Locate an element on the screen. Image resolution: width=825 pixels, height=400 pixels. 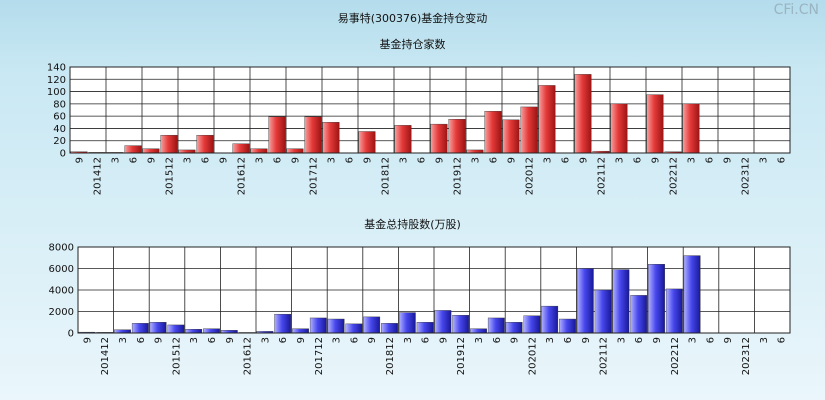
chart1-title: 基金持仓家数 is located at coordinates (412, 44).